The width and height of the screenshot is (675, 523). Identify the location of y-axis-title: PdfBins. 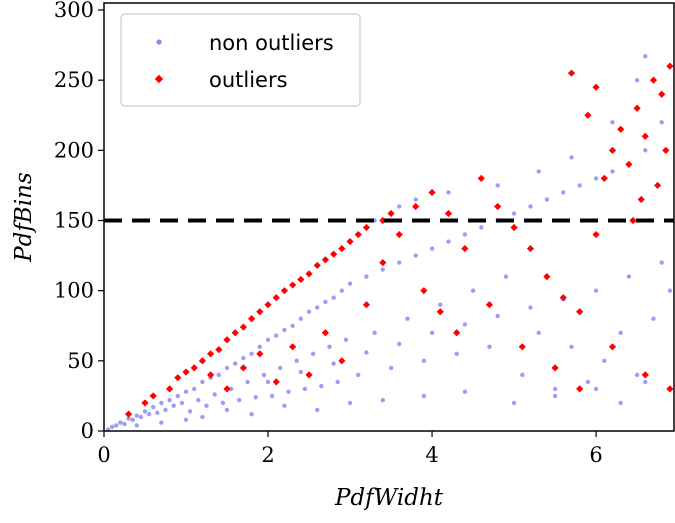
(24, 217).